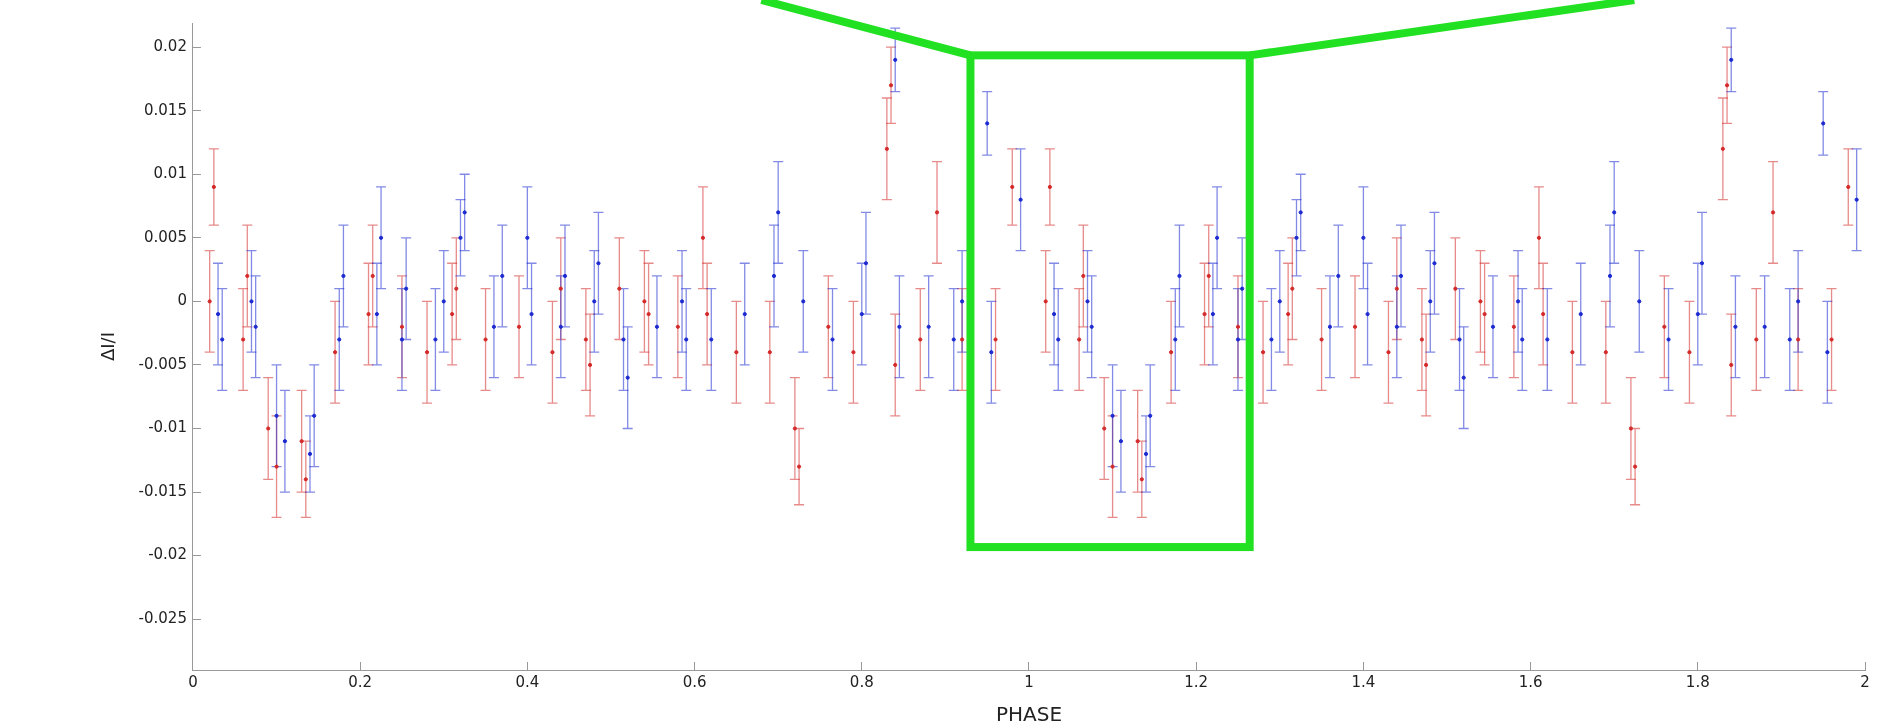 The width and height of the screenshot is (1883, 728). What do you see at coordinates (1530, 681) in the screenshot?
I see `x-tick-label: 1.6` at bounding box center [1530, 681].